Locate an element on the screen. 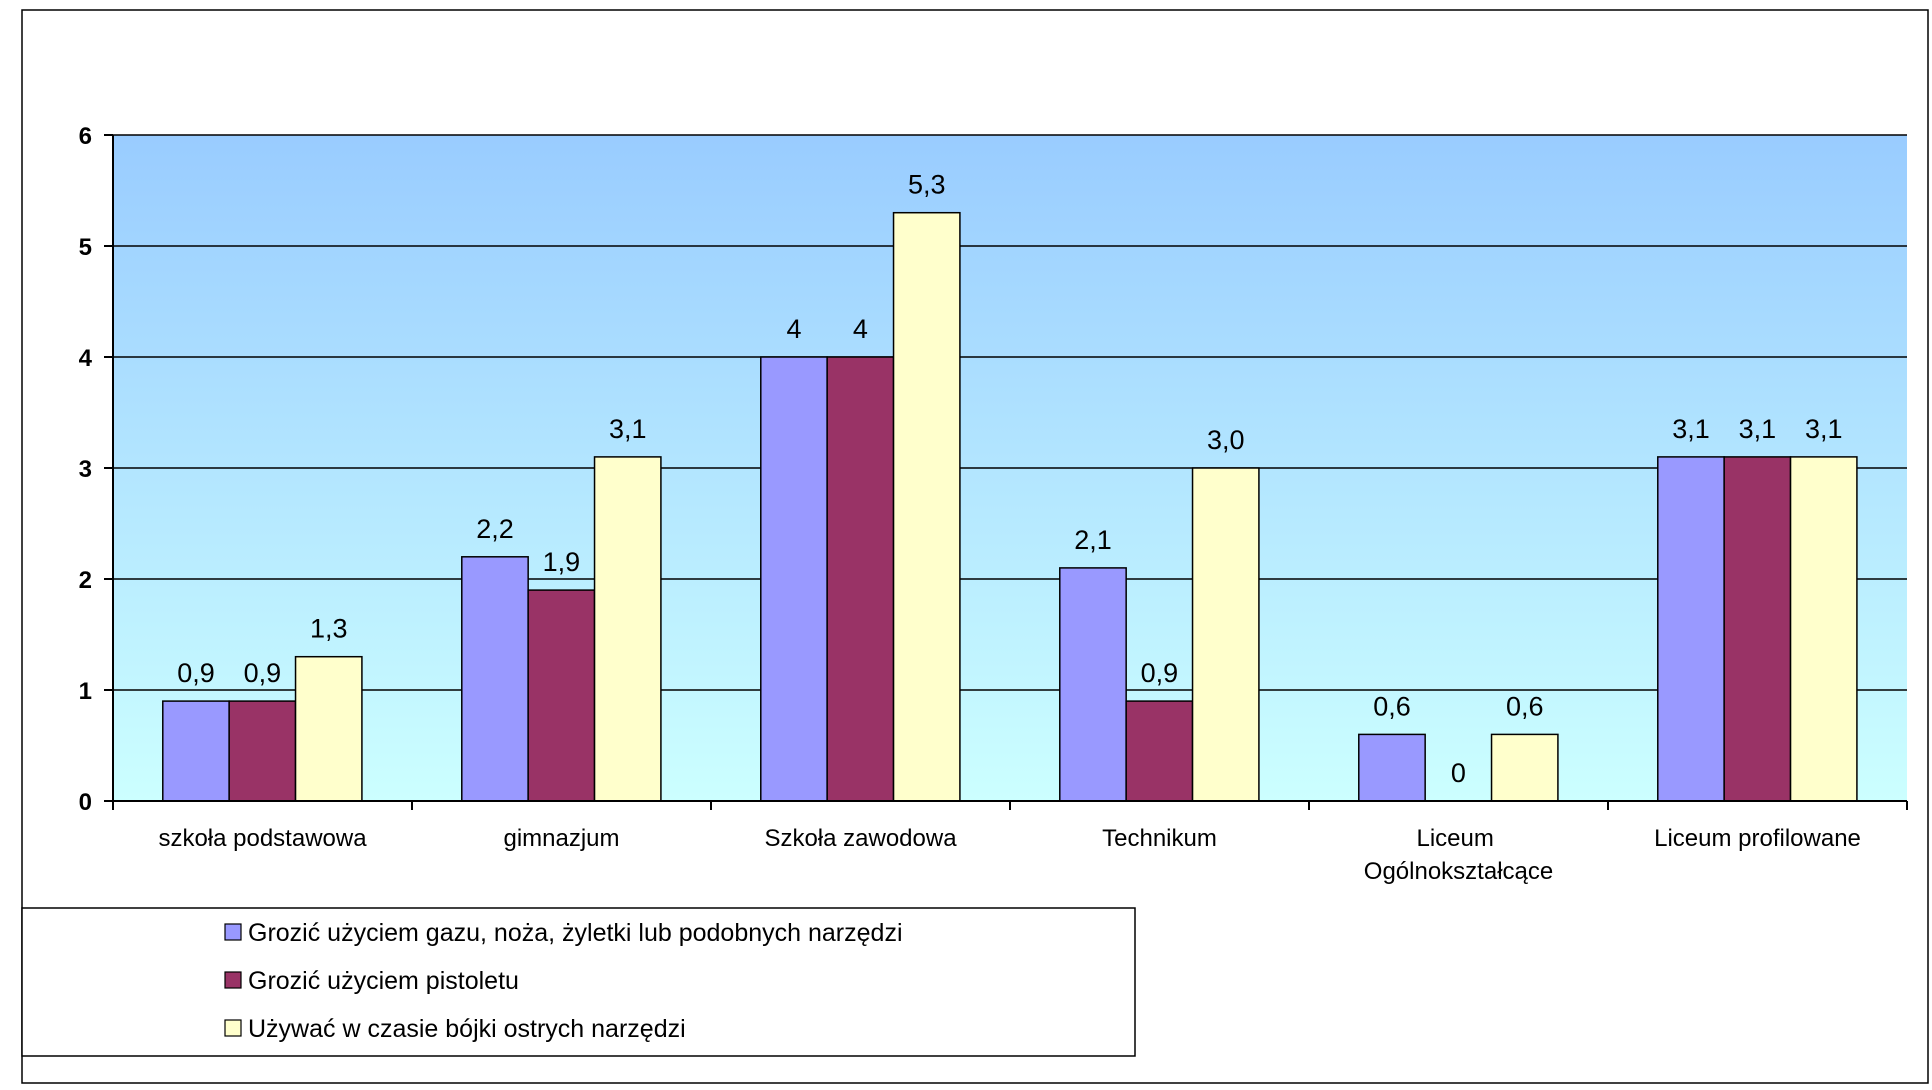 The image size is (1932, 1090). data-label: 1,9 is located at coordinates (562, 562).